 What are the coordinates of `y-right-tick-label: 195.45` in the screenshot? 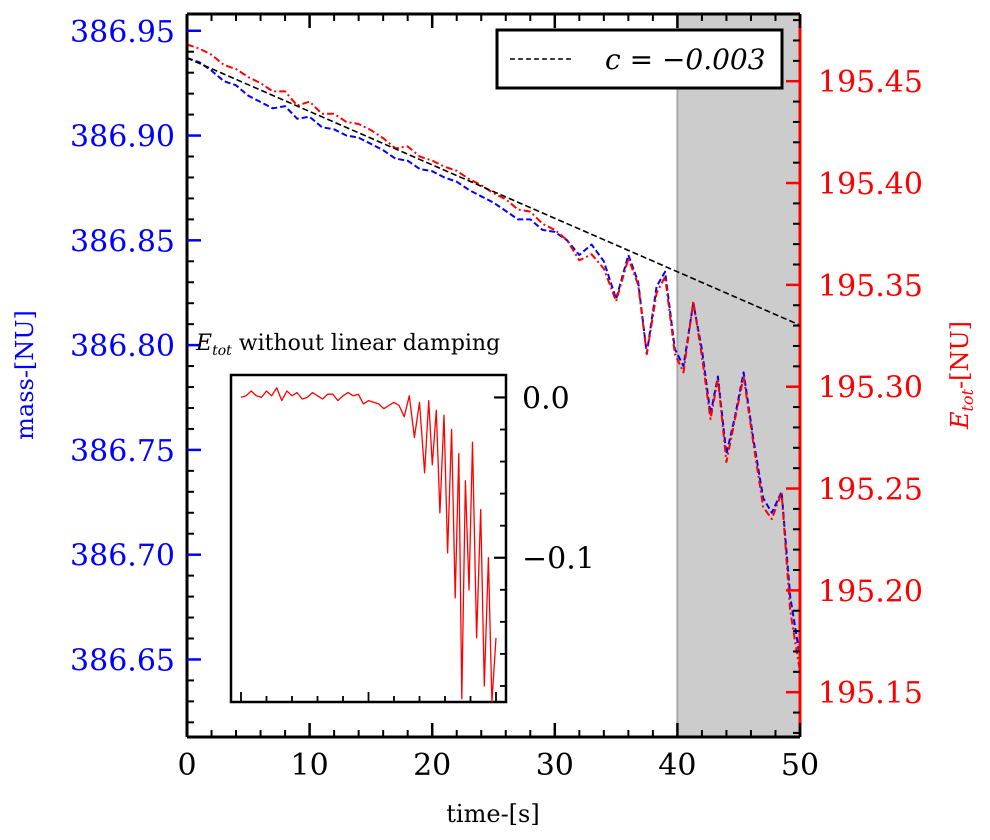 It's located at (870, 82).